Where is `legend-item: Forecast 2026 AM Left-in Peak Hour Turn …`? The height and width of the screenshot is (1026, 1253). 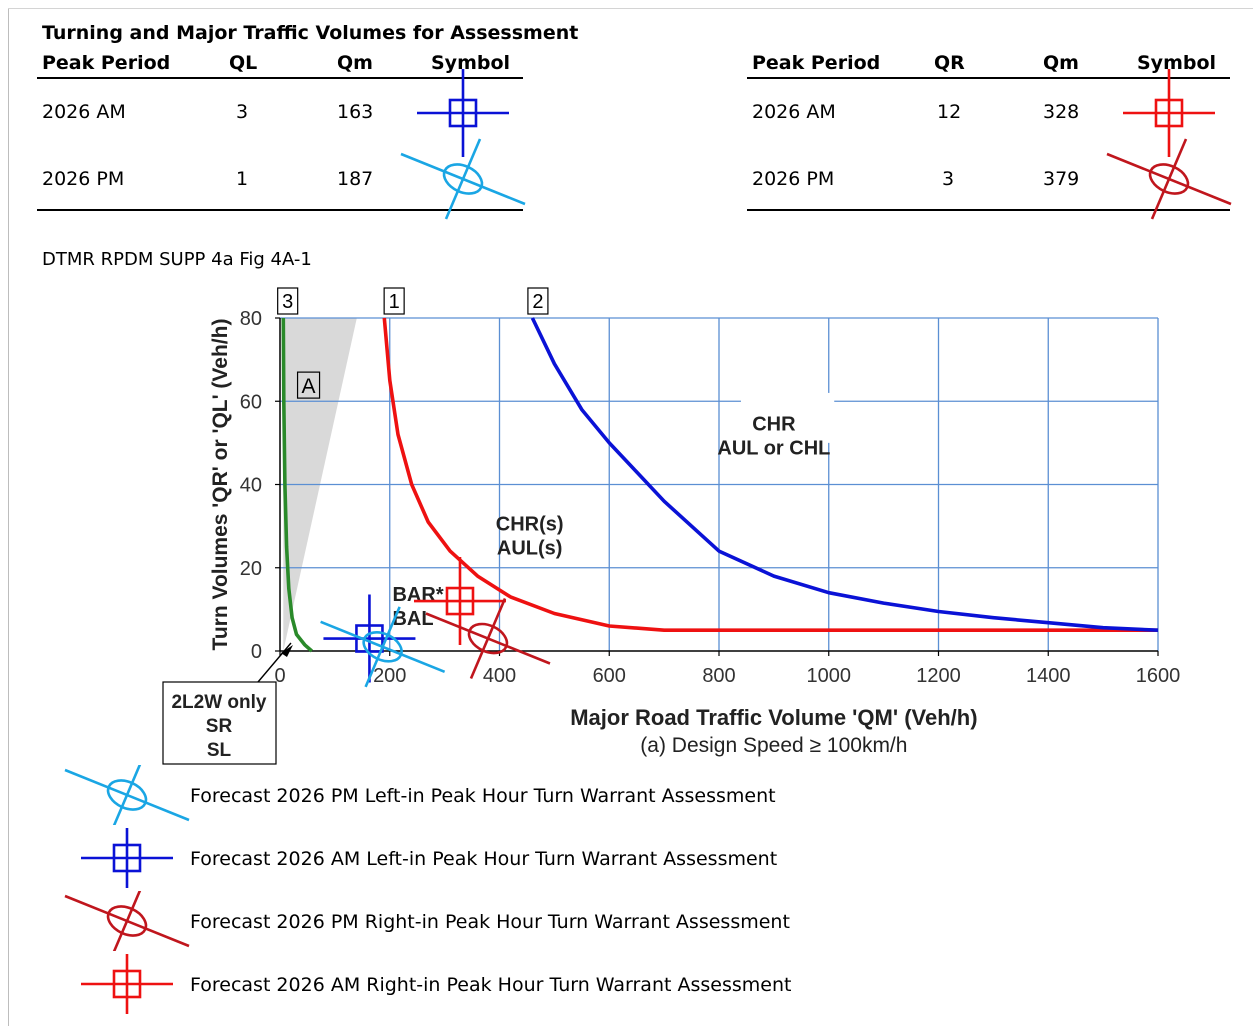
legend-item: Forecast 2026 AM Left-in Peak Hour Turn … is located at coordinates (460, 858).